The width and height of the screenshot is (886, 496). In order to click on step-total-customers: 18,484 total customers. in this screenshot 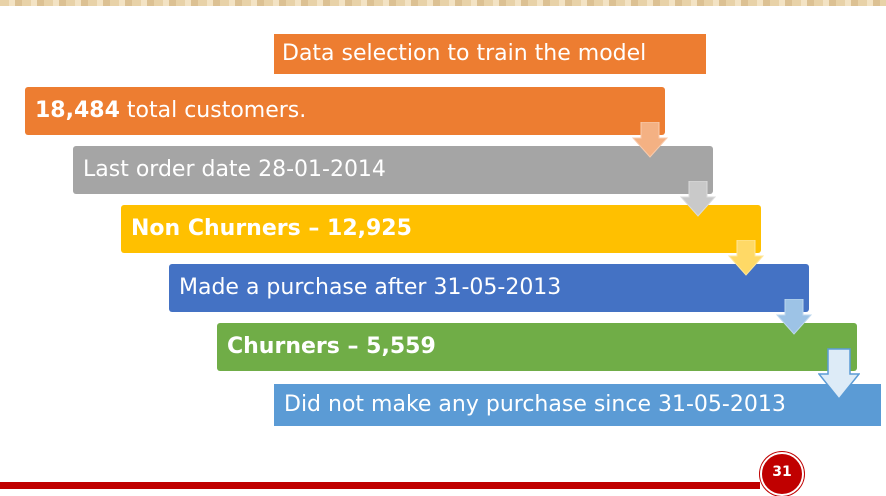, I will do `click(345, 111)`.